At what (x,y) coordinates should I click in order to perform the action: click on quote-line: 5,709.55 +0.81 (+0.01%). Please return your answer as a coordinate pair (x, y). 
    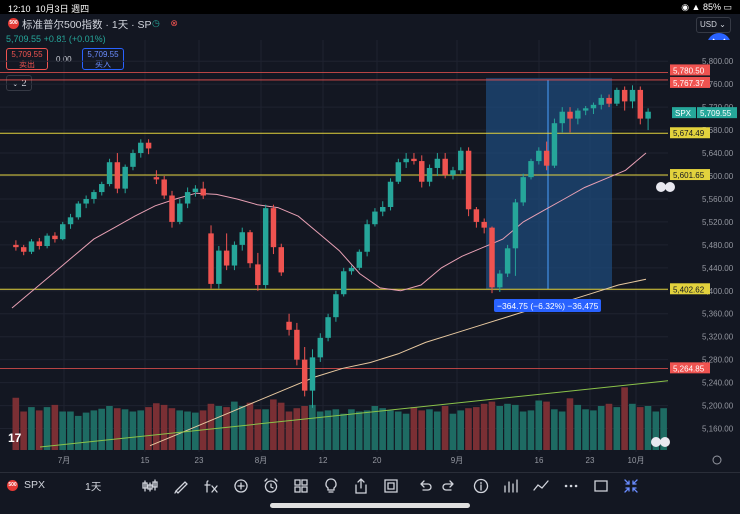
    Looking at the image, I should click on (56, 39).